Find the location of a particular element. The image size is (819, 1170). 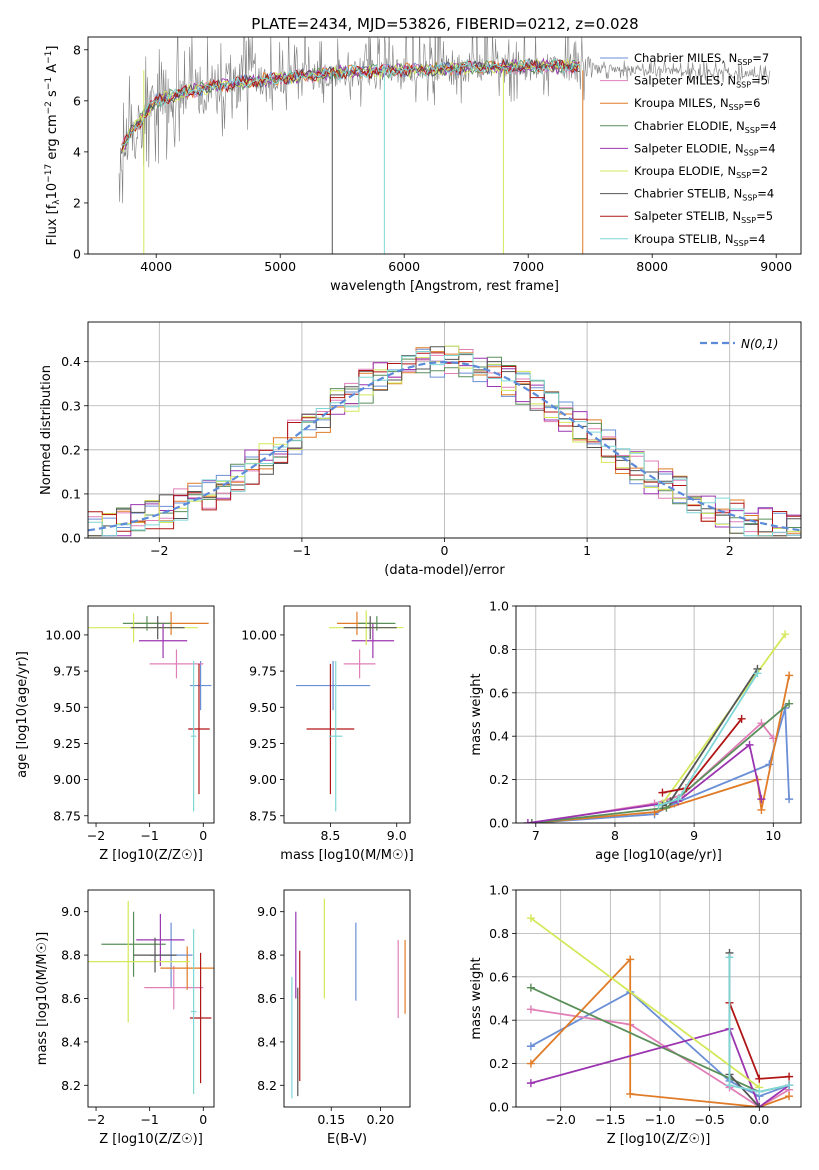

spectrum-model-line is located at coordinates (351, 107).